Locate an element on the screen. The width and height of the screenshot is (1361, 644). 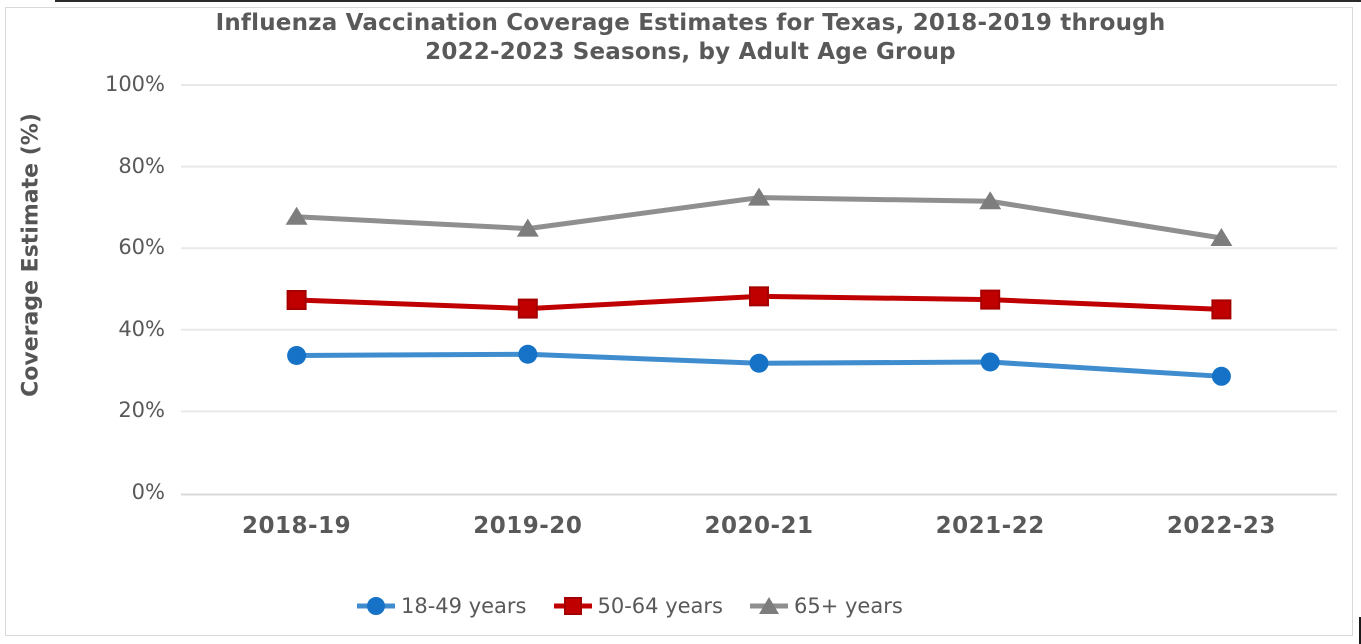
y-axis-title: Coverage Estimate (%) is located at coordinates (31, 255).